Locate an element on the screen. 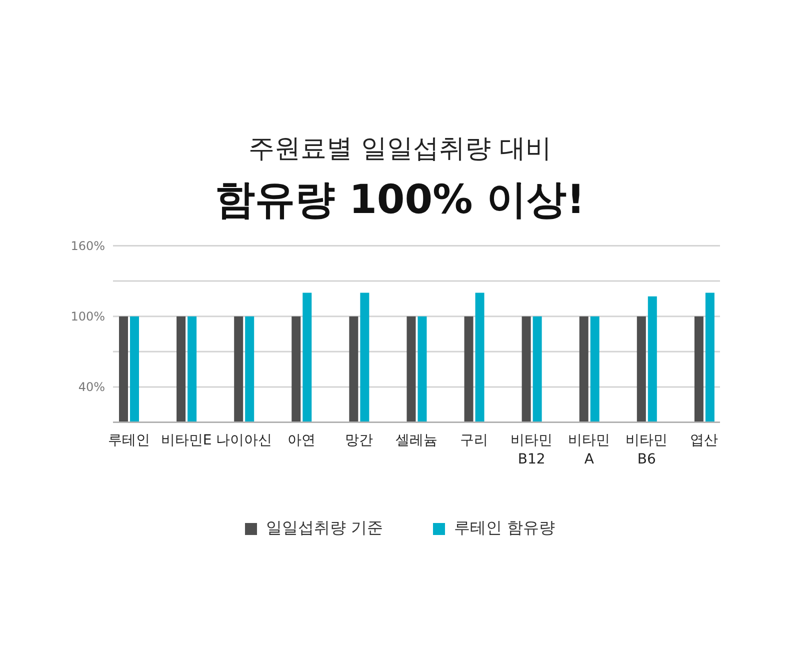  x-tick-label: 루테인 is located at coordinates (129, 440).